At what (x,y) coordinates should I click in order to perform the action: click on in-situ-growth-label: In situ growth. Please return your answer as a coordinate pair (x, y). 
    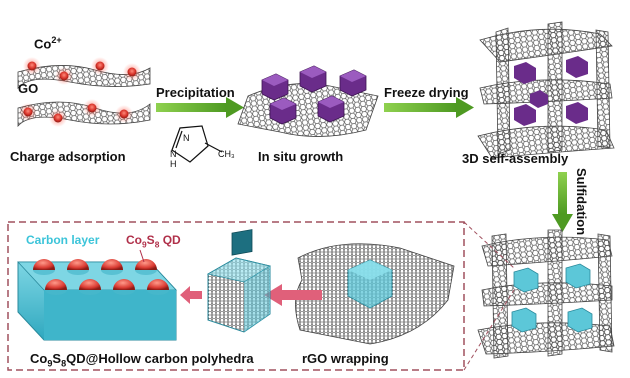
    Looking at the image, I should click on (301, 156).